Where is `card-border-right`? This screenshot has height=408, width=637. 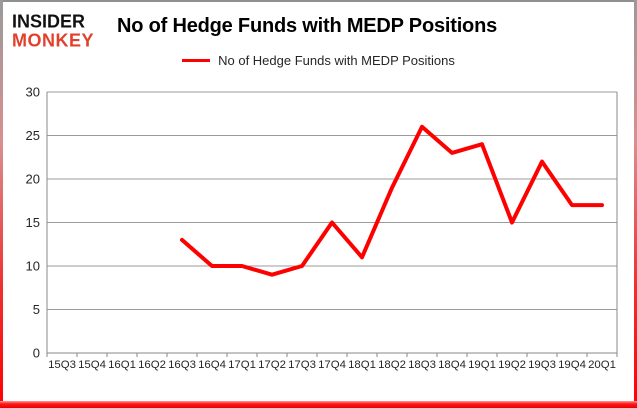
card-border-right is located at coordinates (635, 204).